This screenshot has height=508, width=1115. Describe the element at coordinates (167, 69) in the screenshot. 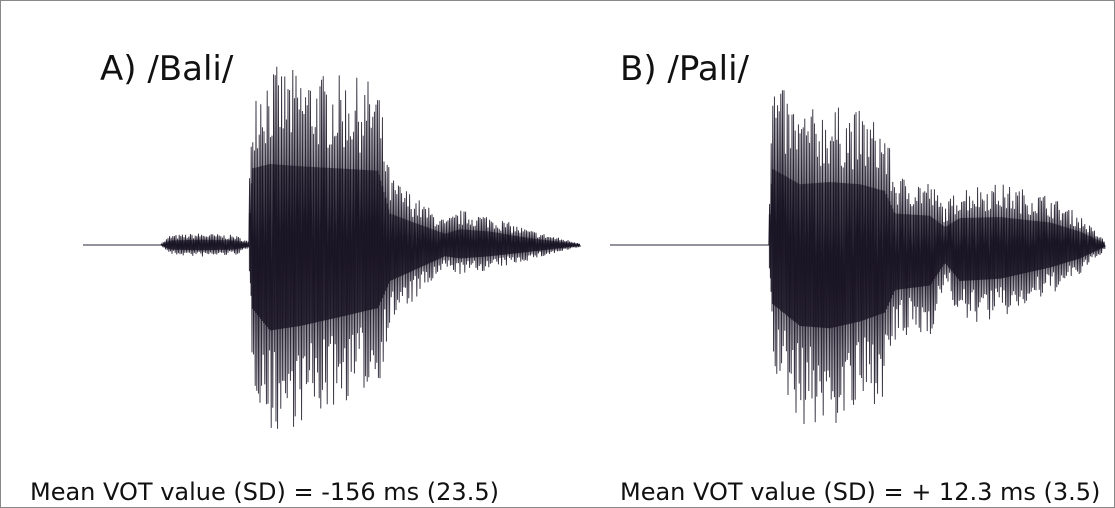

I see `panel-label: A) /Bali/` at that location.